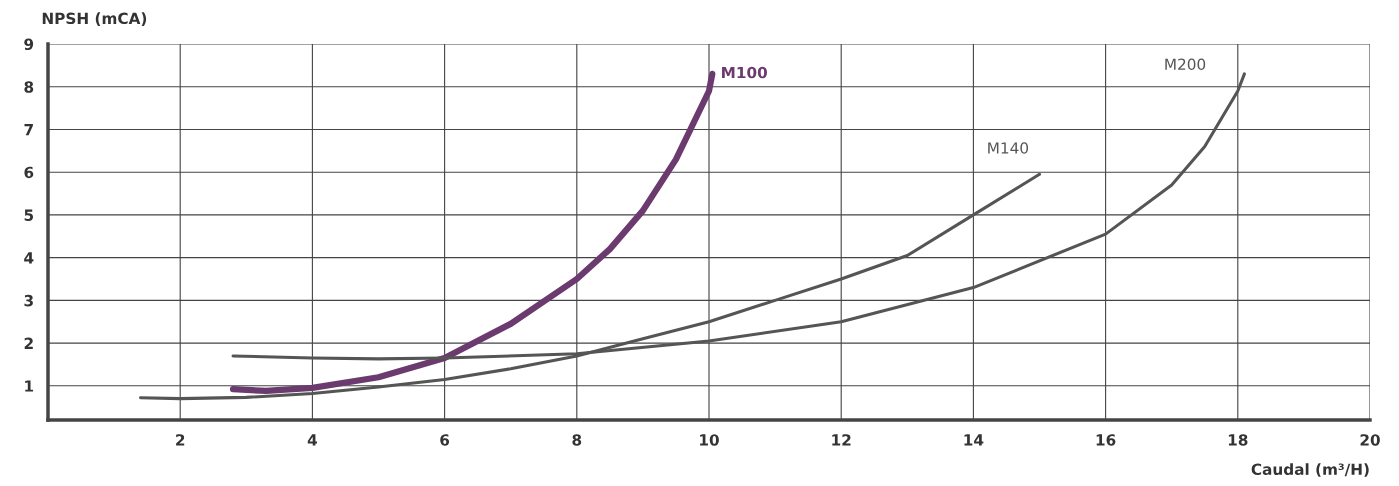  I want to click on x-tick-label: 10, so click(709, 440).